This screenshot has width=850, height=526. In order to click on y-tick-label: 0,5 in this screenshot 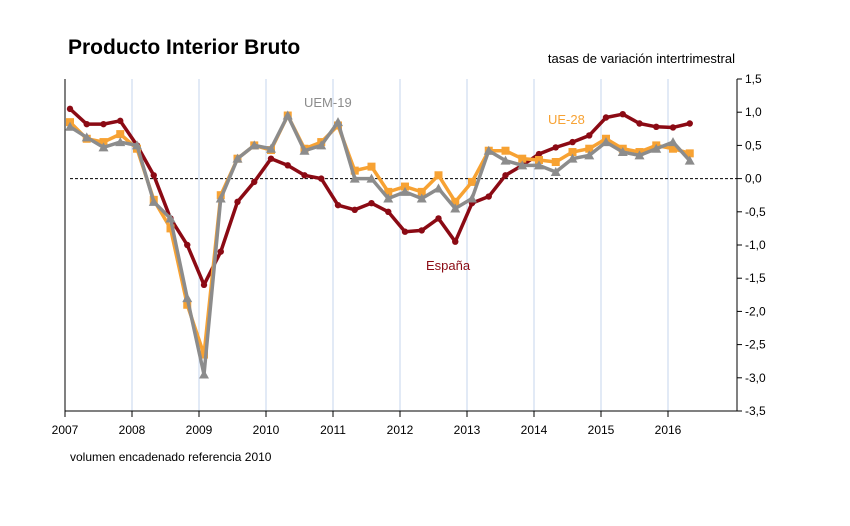, I will do `click(753, 145)`.